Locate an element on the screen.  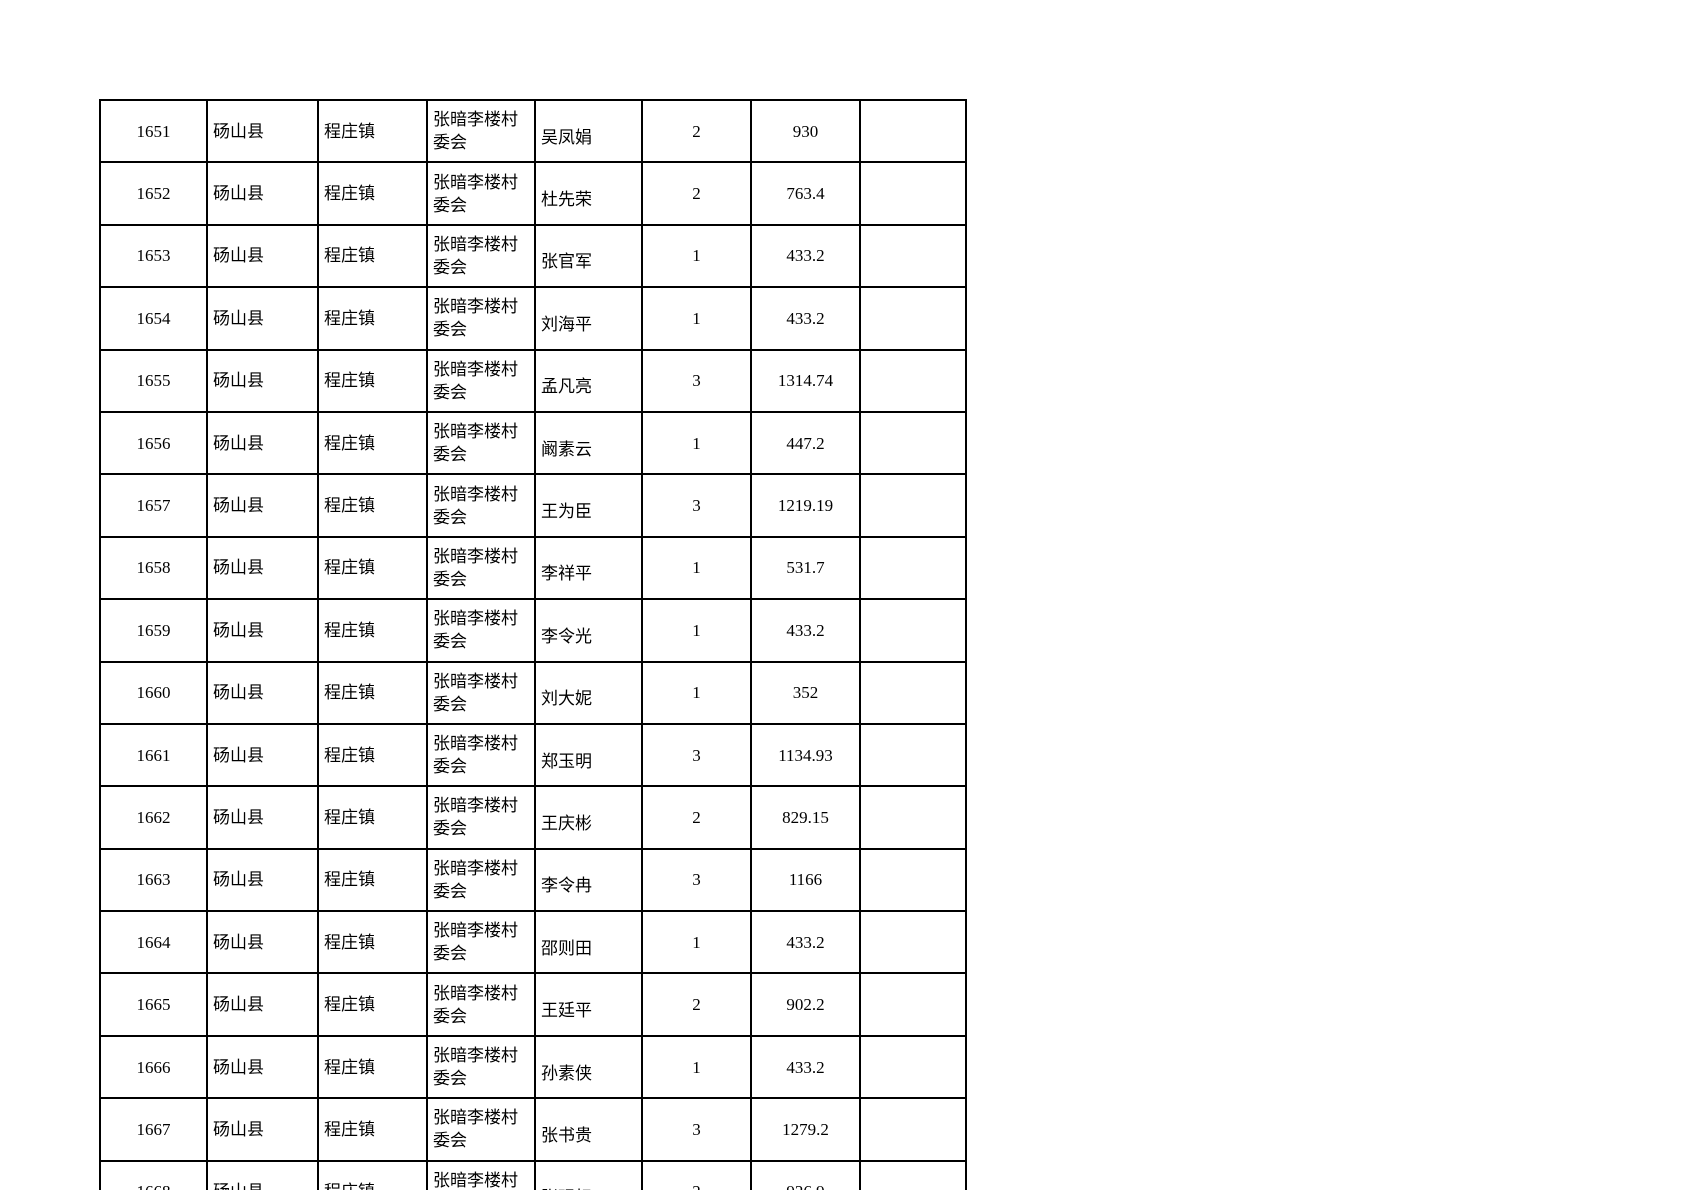
cell-name: 张官军 is located at coordinates (588, 256).